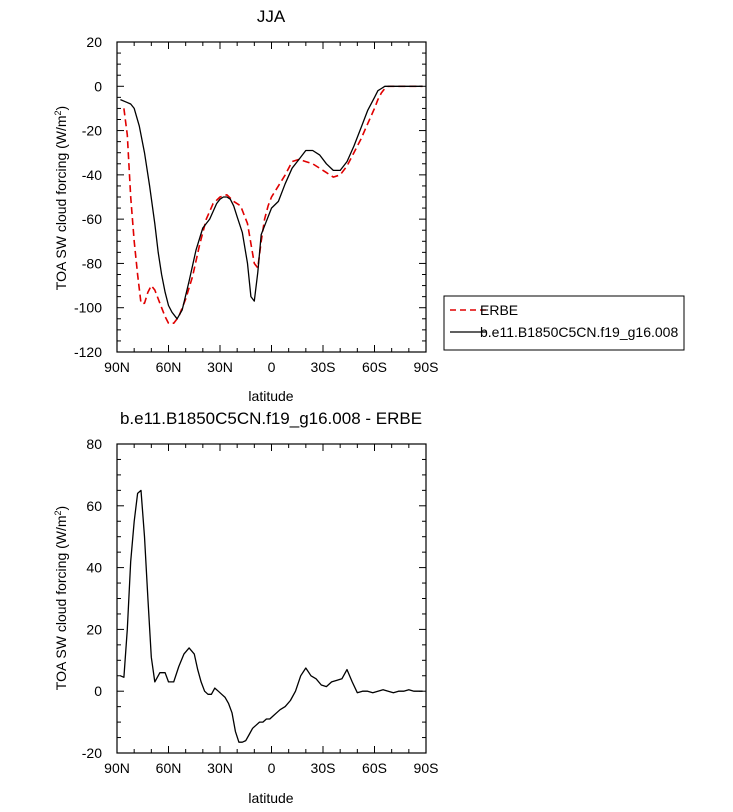  Describe the element at coordinates (499, 310) in the screenshot. I see `legend-label-erbe: ERBE` at that location.